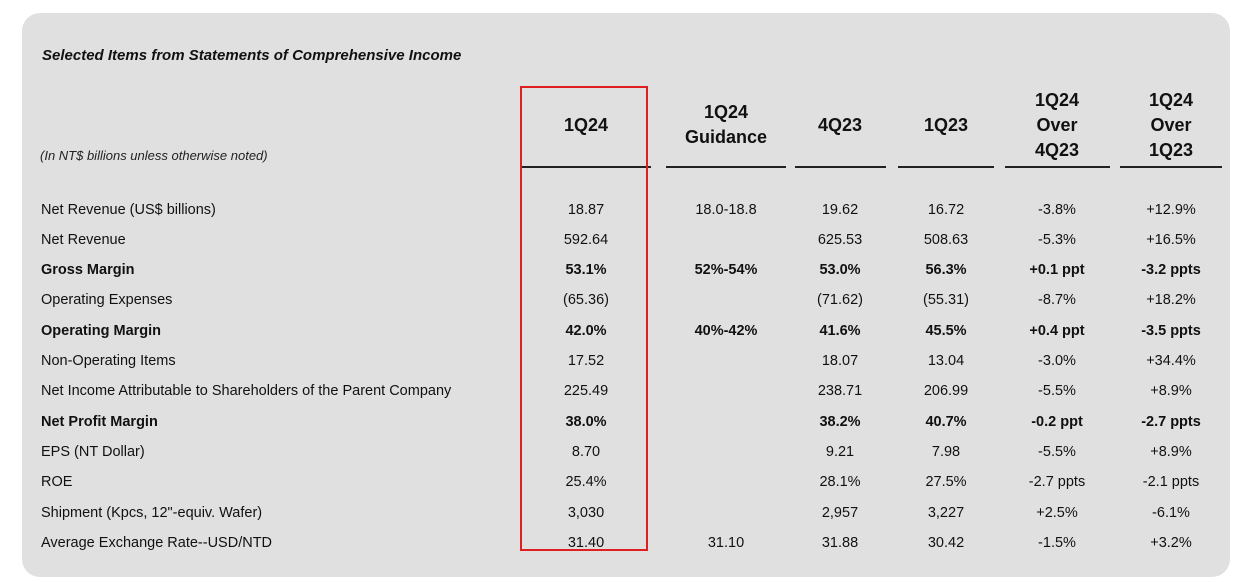  Describe the element at coordinates (1057, 331) in the screenshot. I see `row-value: +0.4 ppt` at that location.